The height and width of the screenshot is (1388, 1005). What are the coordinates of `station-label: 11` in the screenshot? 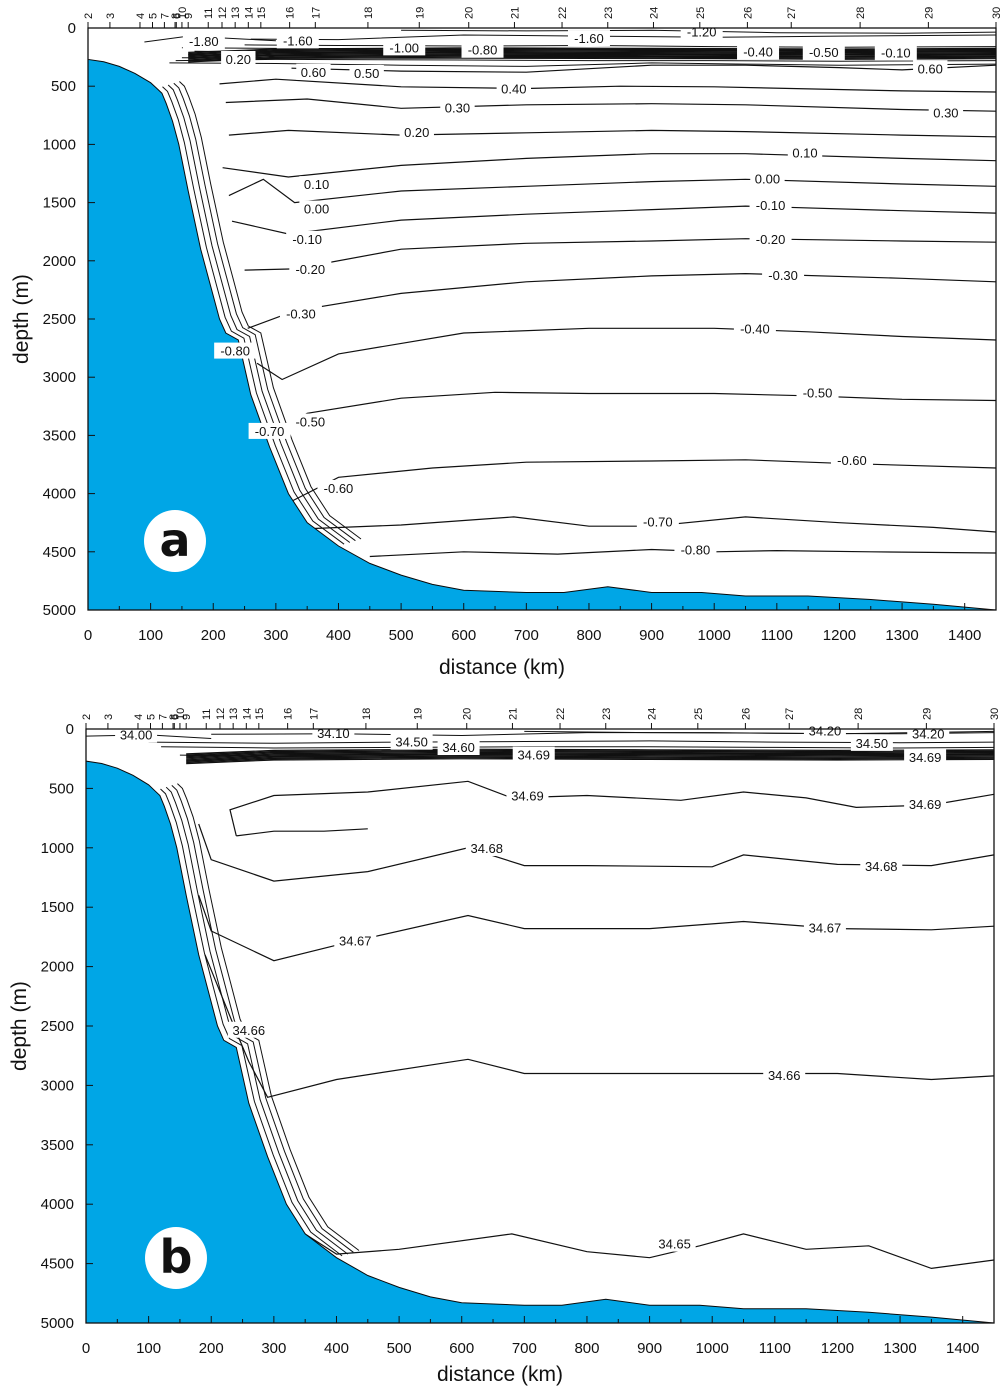 It's located at (207, 714).